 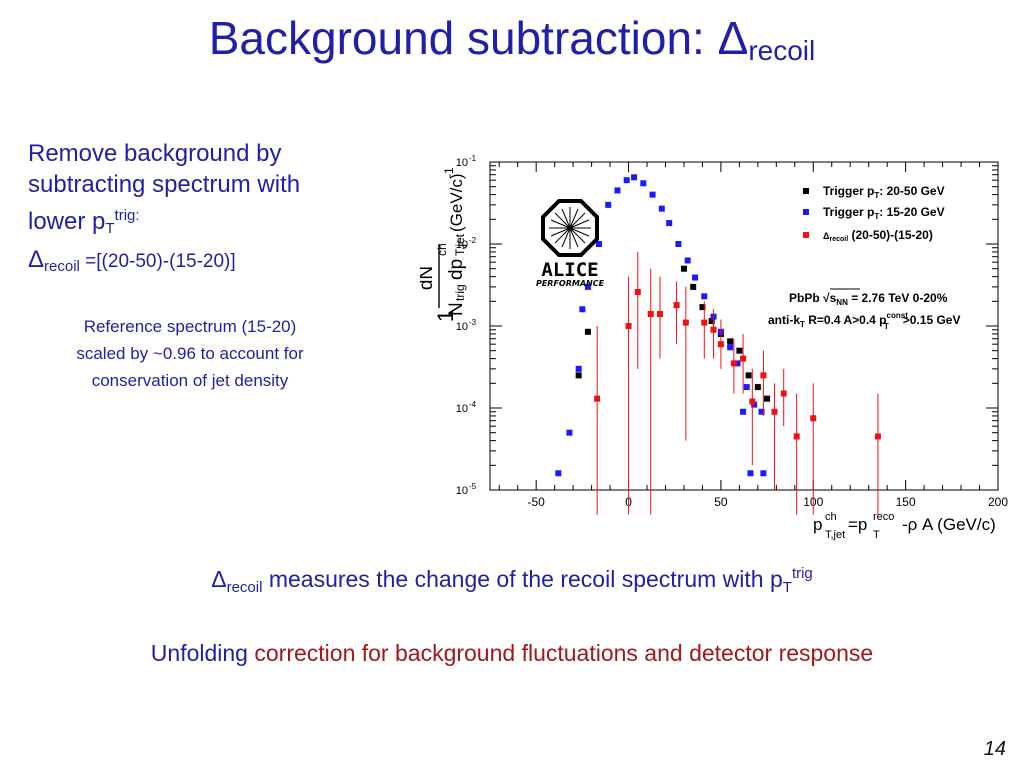 What do you see at coordinates (537, 502) in the screenshot?
I see `x-tick-label: -50` at bounding box center [537, 502].